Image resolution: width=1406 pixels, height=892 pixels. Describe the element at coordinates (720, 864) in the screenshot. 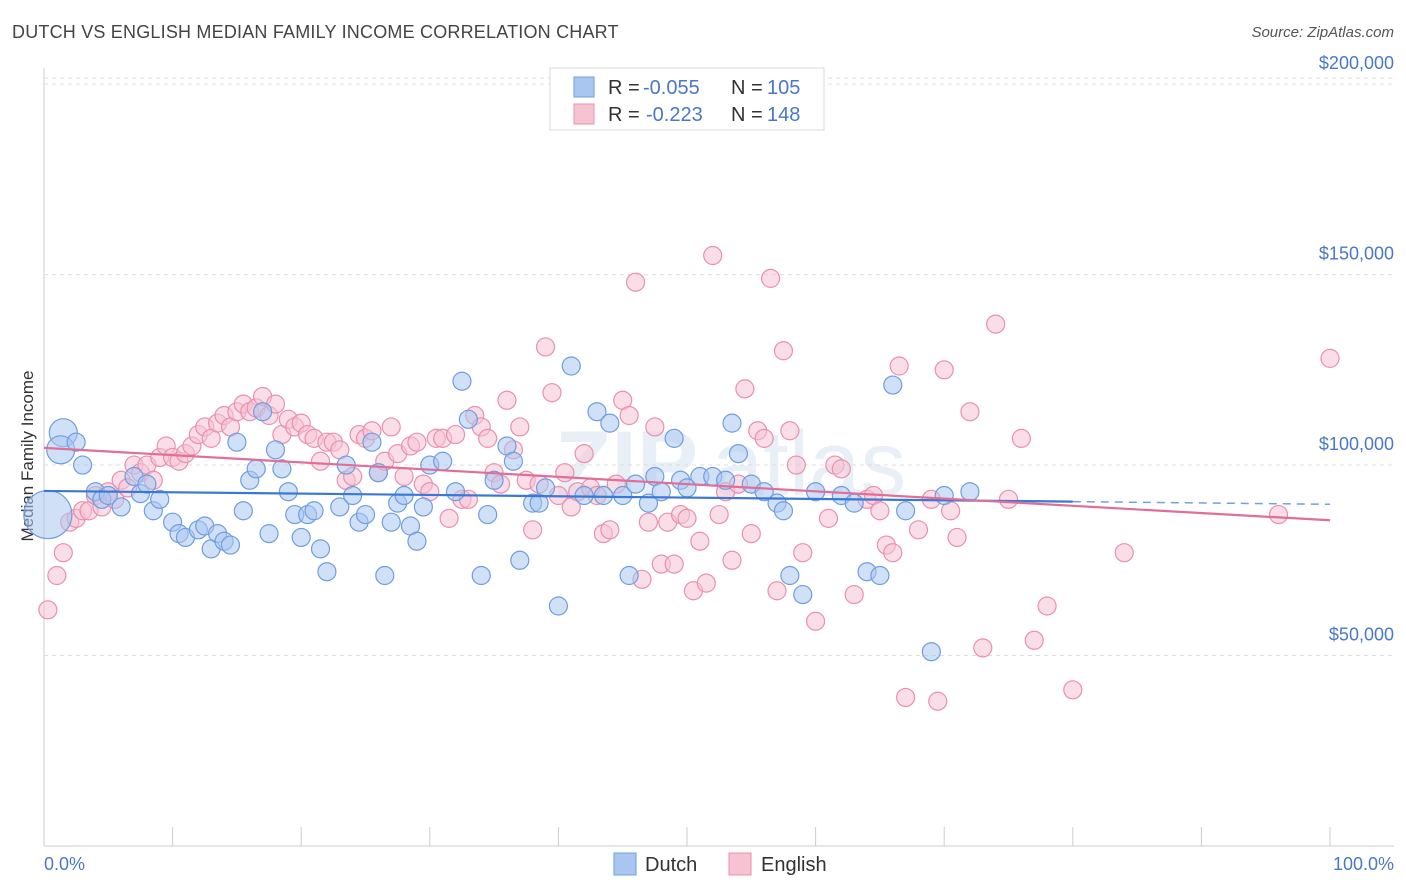

I see `bottom-legend: Dutch English` at that location.